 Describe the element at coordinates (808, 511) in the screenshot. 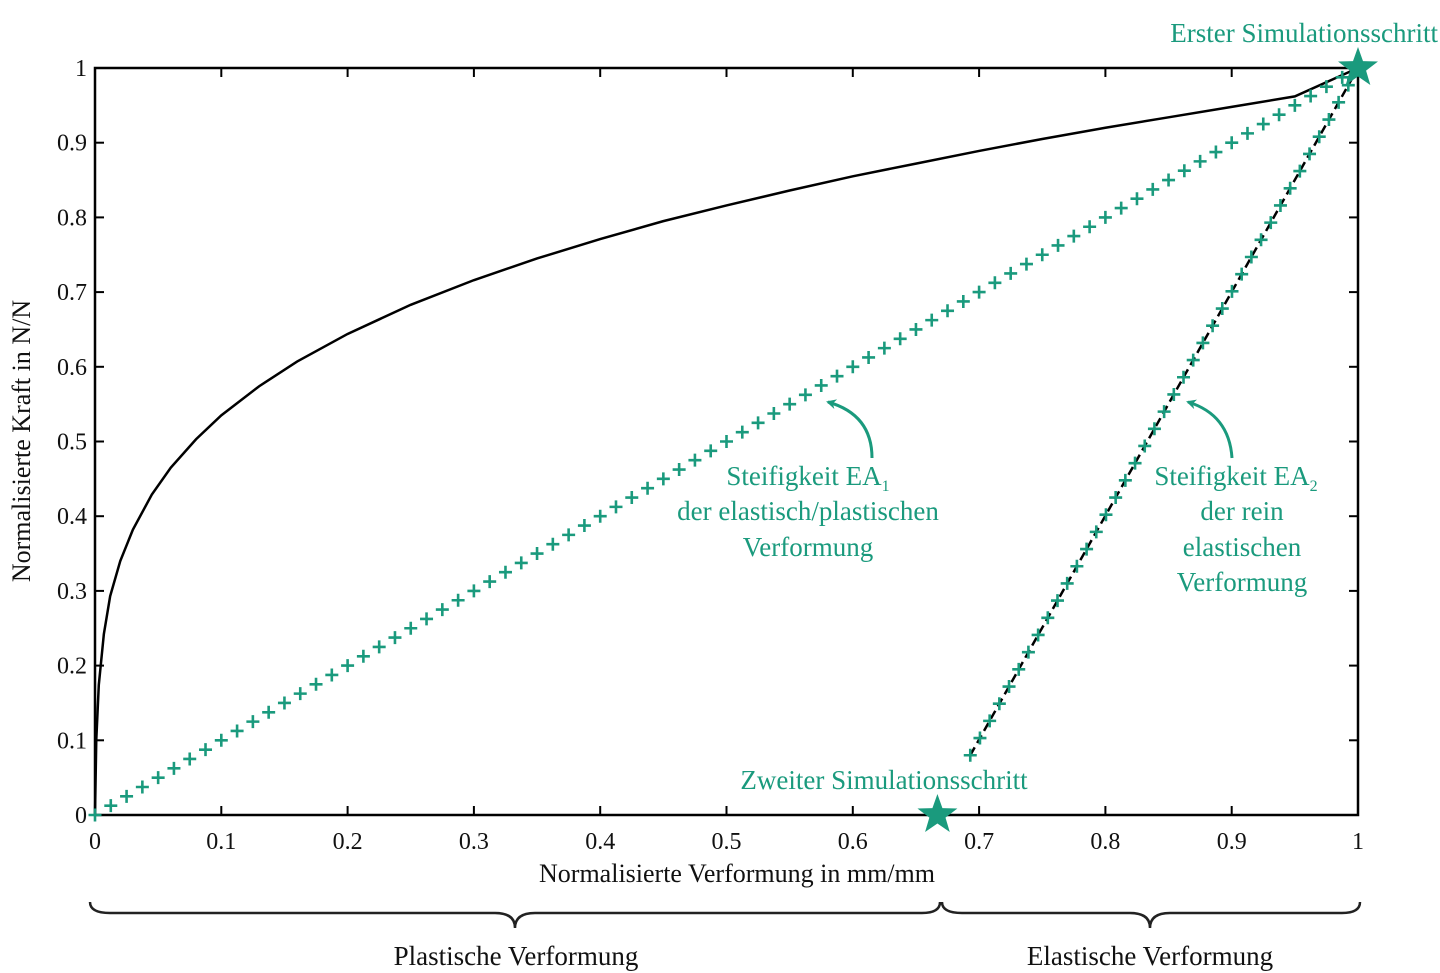

I see `annotation-ea1-line2: der elastisch/plastischen` at that location.